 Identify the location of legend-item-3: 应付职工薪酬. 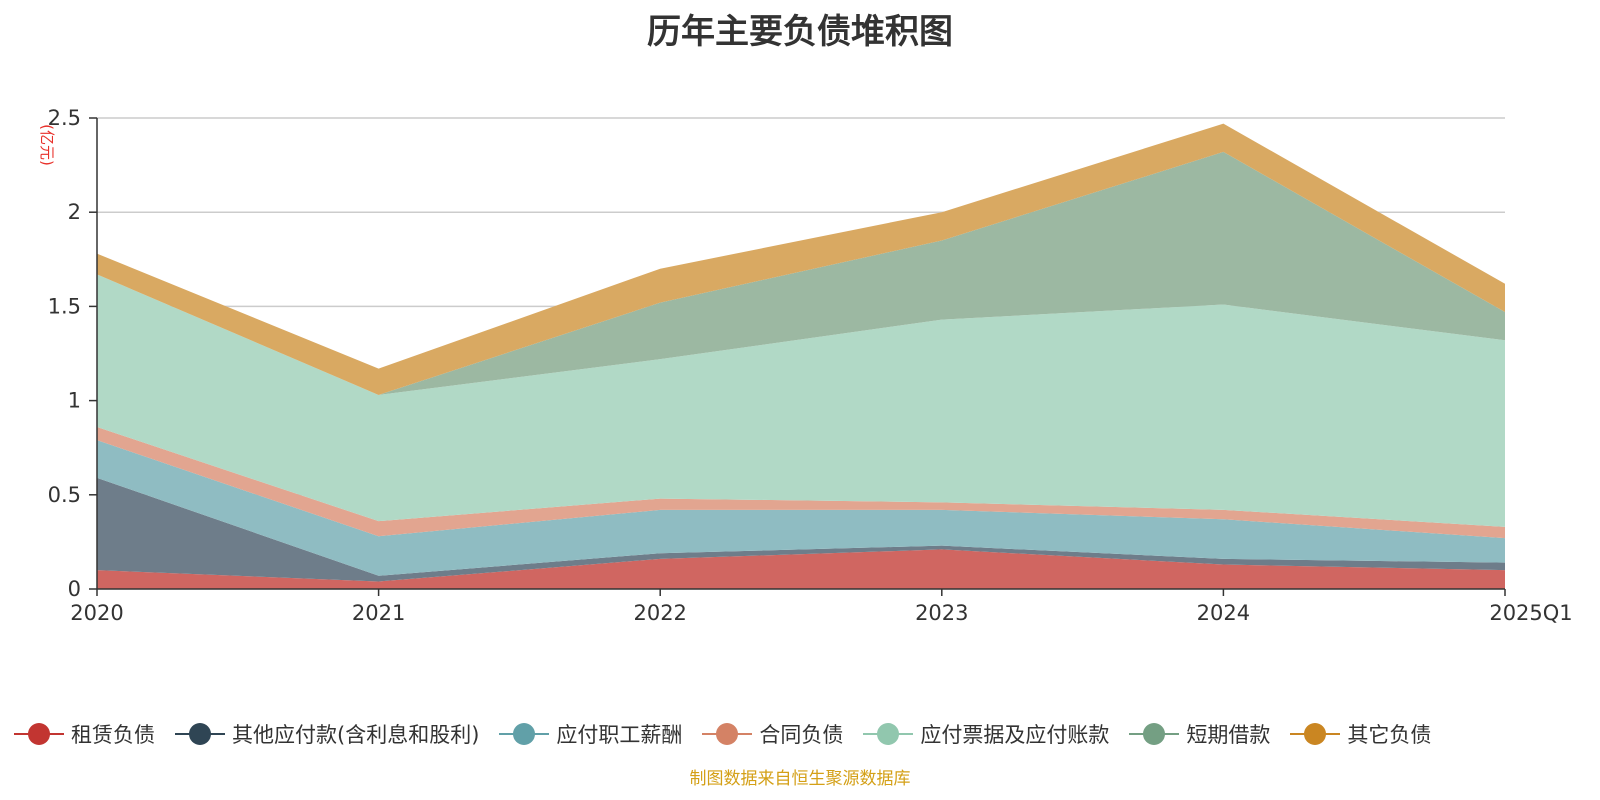
(590, 734).